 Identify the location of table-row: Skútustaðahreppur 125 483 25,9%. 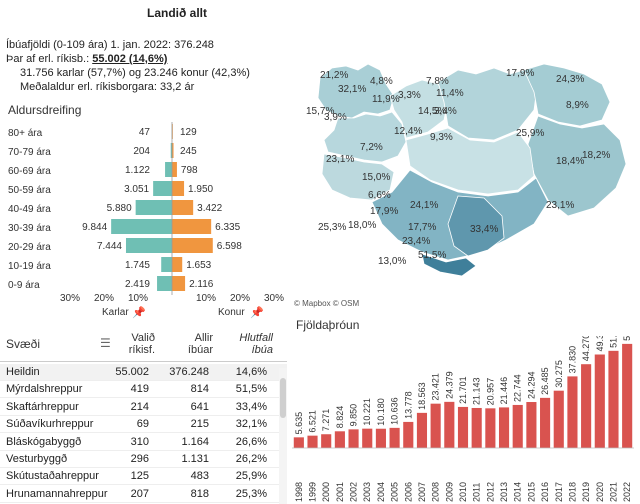
(143, 477).